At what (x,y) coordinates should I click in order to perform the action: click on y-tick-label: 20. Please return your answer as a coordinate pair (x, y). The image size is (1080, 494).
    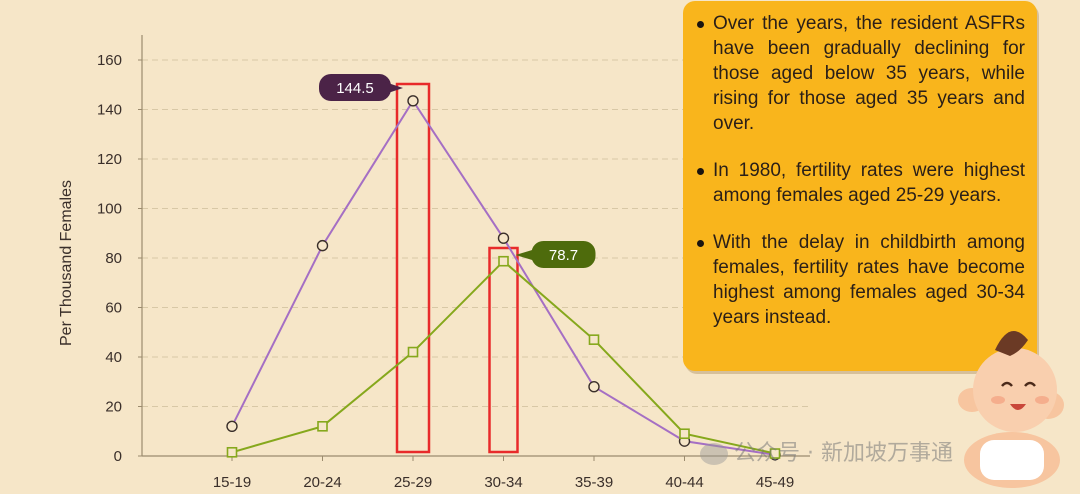
    Looking at the image, I should click on (113, 407).